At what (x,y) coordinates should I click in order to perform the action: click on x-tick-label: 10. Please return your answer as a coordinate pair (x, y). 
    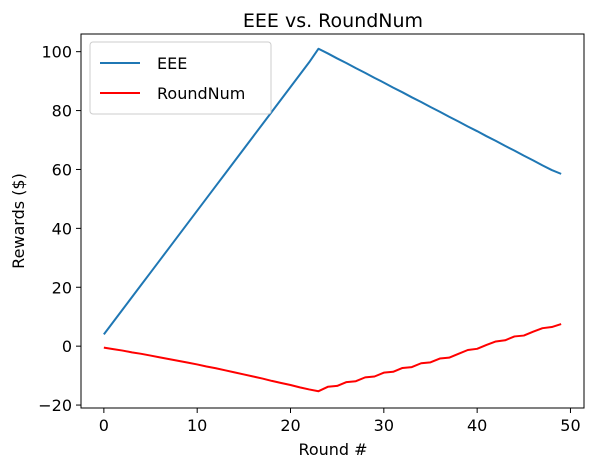
    Looking at the image, I should click on (197, 425).